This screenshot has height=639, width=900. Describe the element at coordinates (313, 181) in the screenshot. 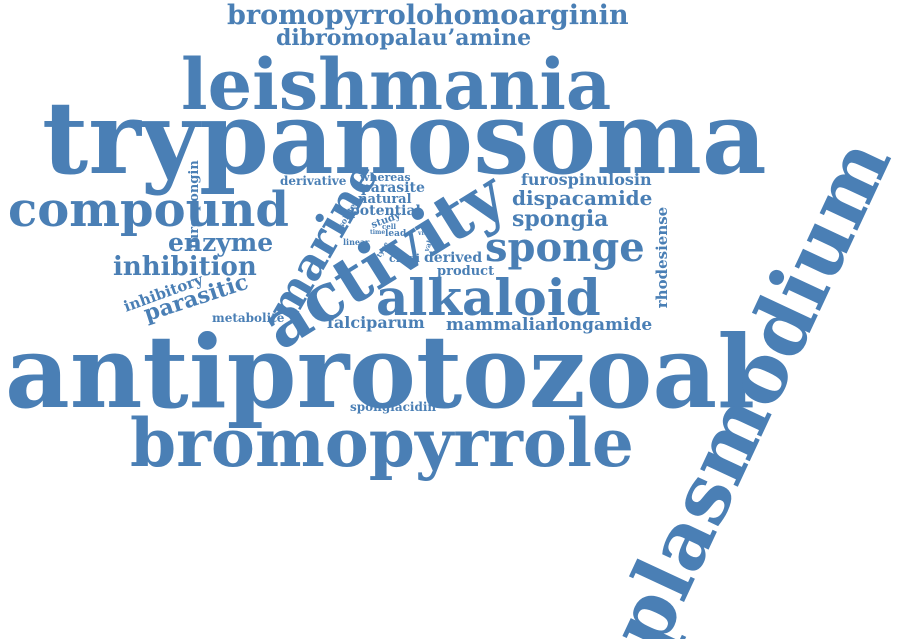

I see `word-derivative: derivative` at that location.